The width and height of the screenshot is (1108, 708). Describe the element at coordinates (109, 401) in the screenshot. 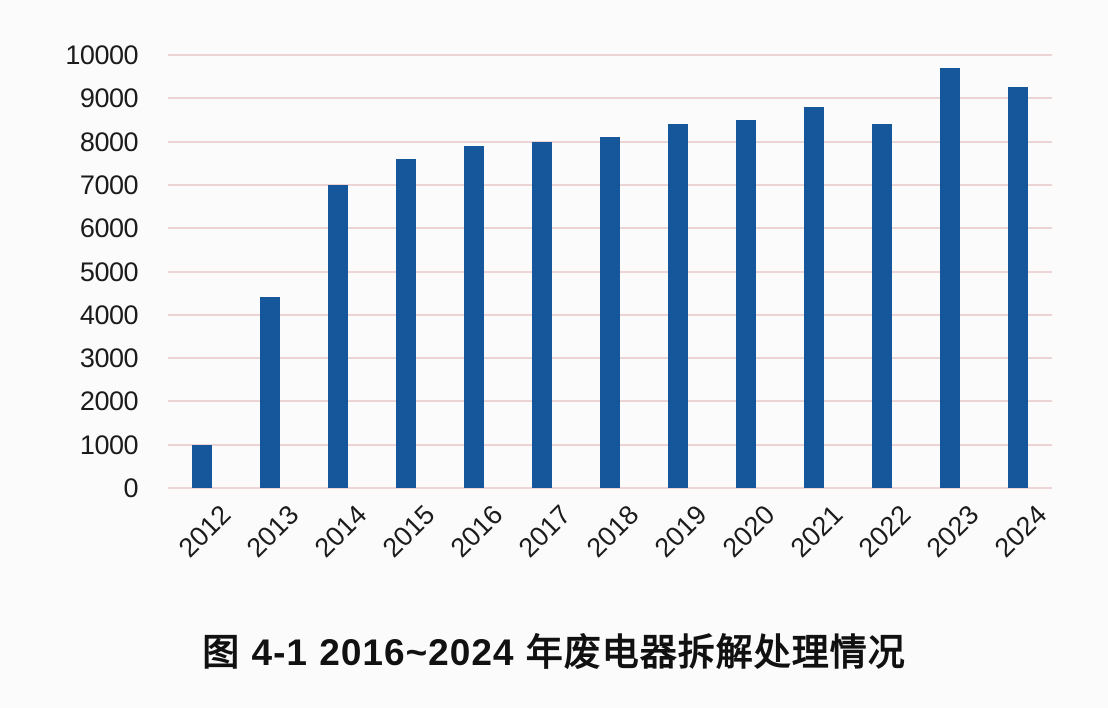

I see `y-axis-tick-label: 2000` at that location.